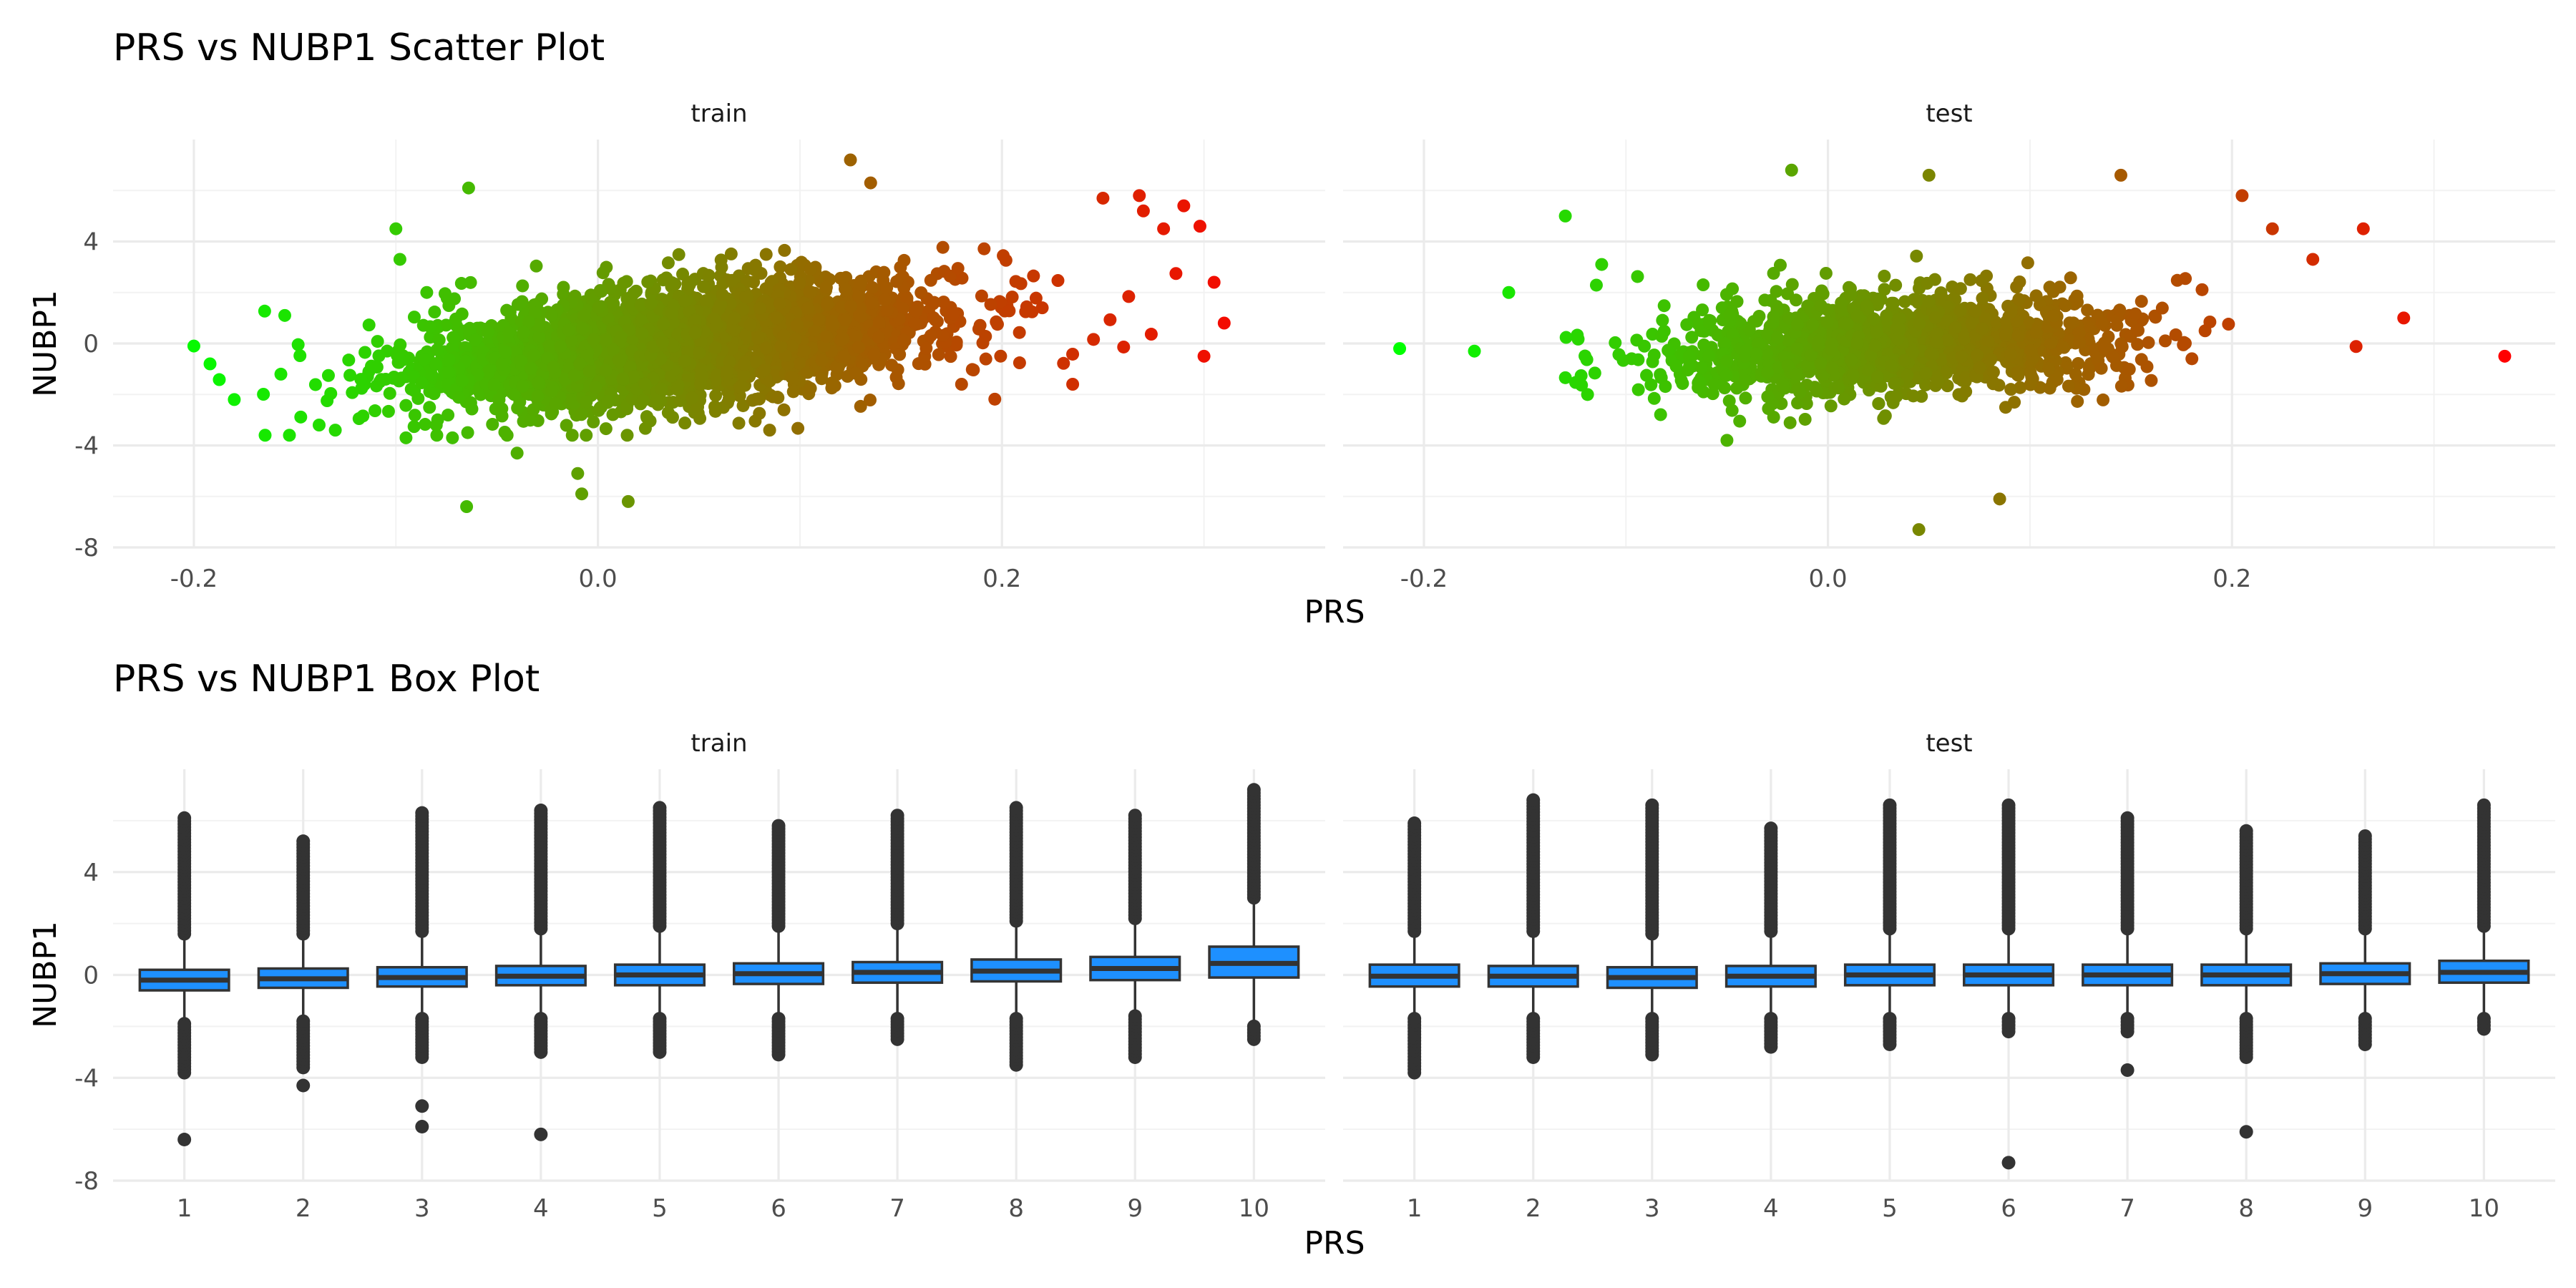 This screenshot has width=2576, height=1288. What do you see at coordinates (897, 1208) in the screenshot?
I see `box-x-tick-label: 7` at bounding box center [897, 1208].